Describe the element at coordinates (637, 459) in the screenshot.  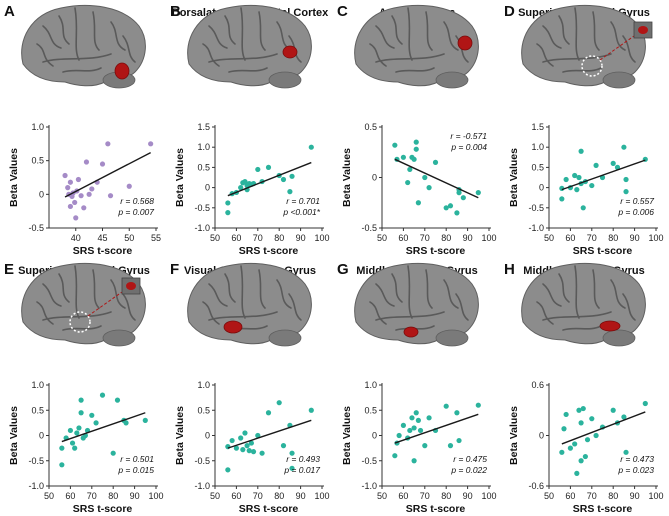
I see `r-value-label: r = 0.473` at that location.